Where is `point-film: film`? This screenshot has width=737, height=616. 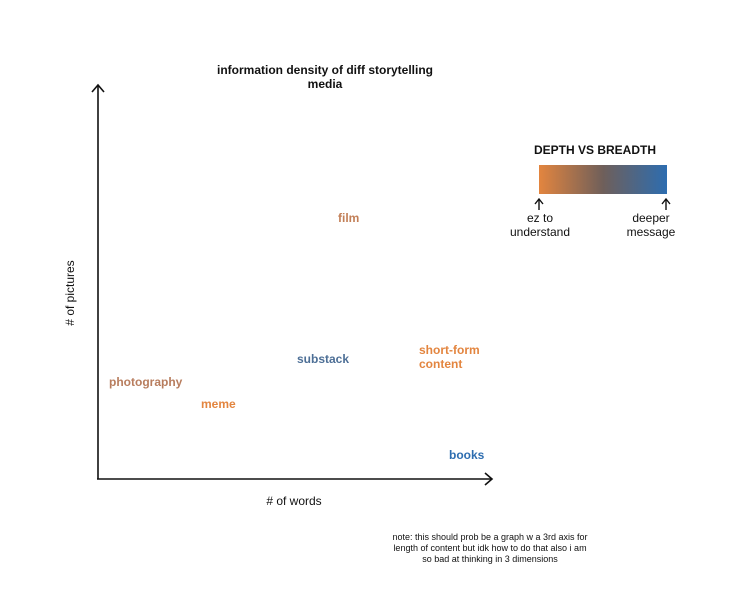
point-film: film is located at coordinates (349, 218).